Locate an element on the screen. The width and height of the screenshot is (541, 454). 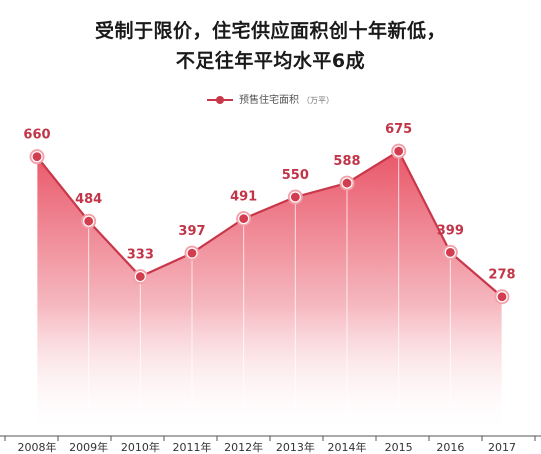
data-label-2: 333 is located at coordinates (140, 255).